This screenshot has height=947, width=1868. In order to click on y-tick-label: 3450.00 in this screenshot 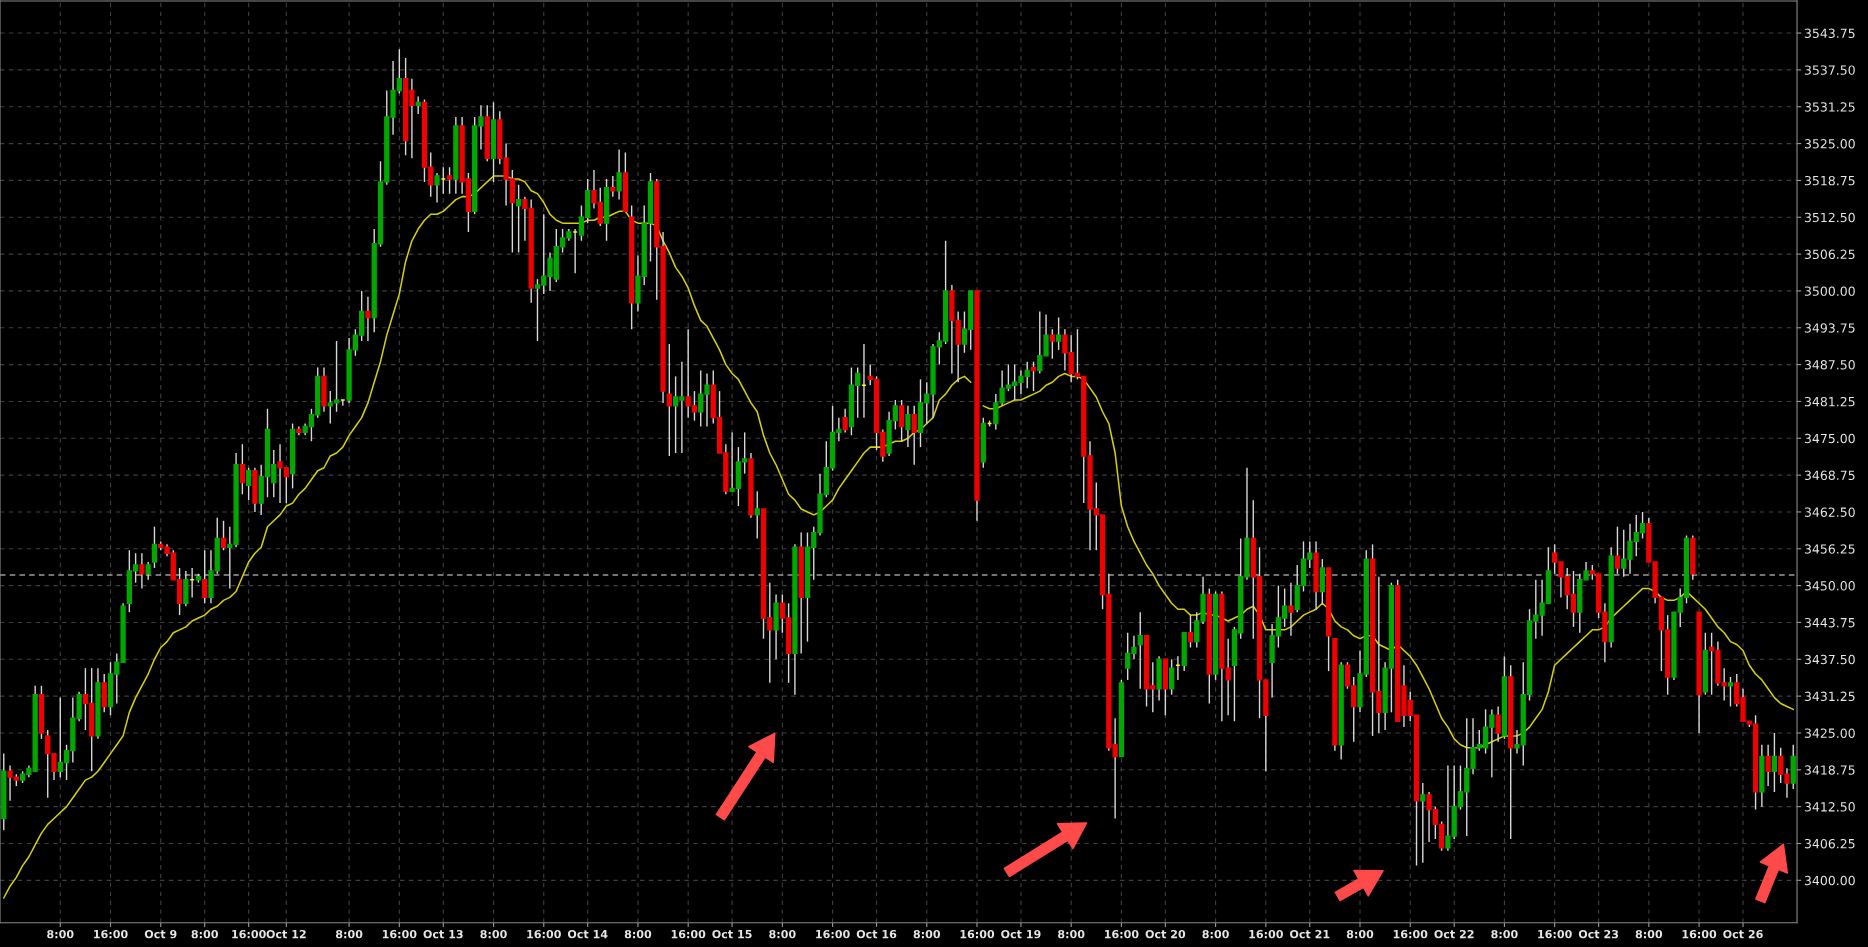, I will do `click(1829, 586)`.